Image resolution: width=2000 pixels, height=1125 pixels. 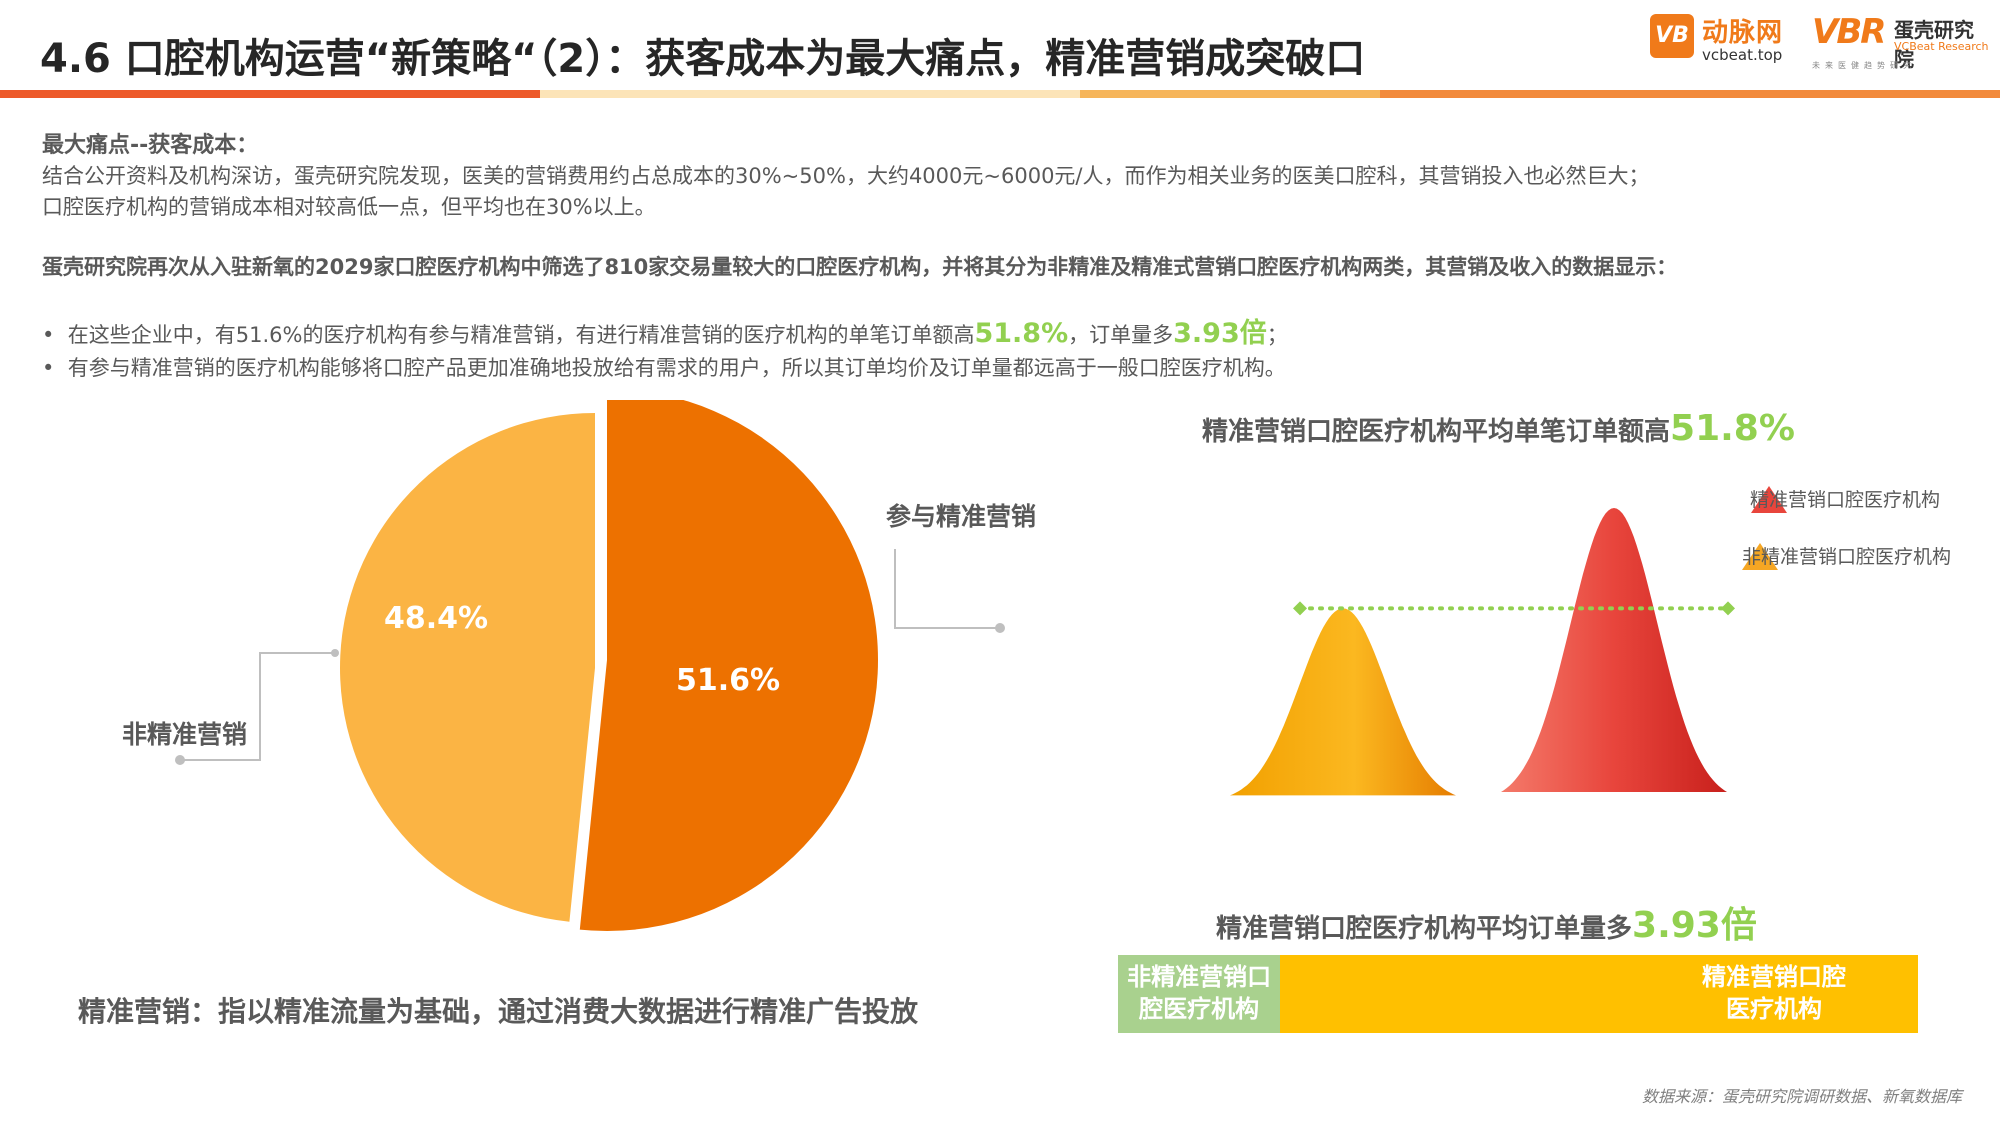 I want to click on reference-line-start-marker, so click(x=1300, y=608).